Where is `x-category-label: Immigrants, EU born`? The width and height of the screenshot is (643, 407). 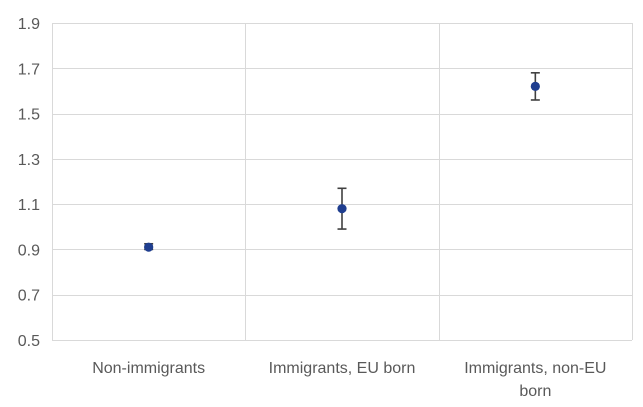
x-category-label: Immigrants, EU born is located at coordinates (342, 368).